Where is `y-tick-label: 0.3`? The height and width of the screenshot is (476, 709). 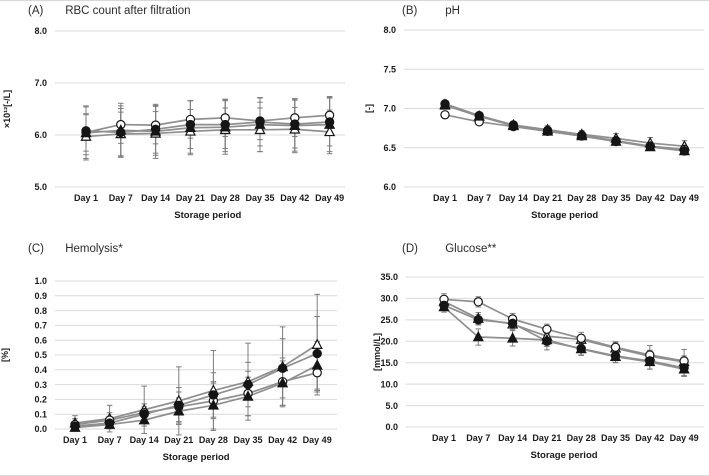 y-tick-label: 0.3 is located at coordinates (40, 385).